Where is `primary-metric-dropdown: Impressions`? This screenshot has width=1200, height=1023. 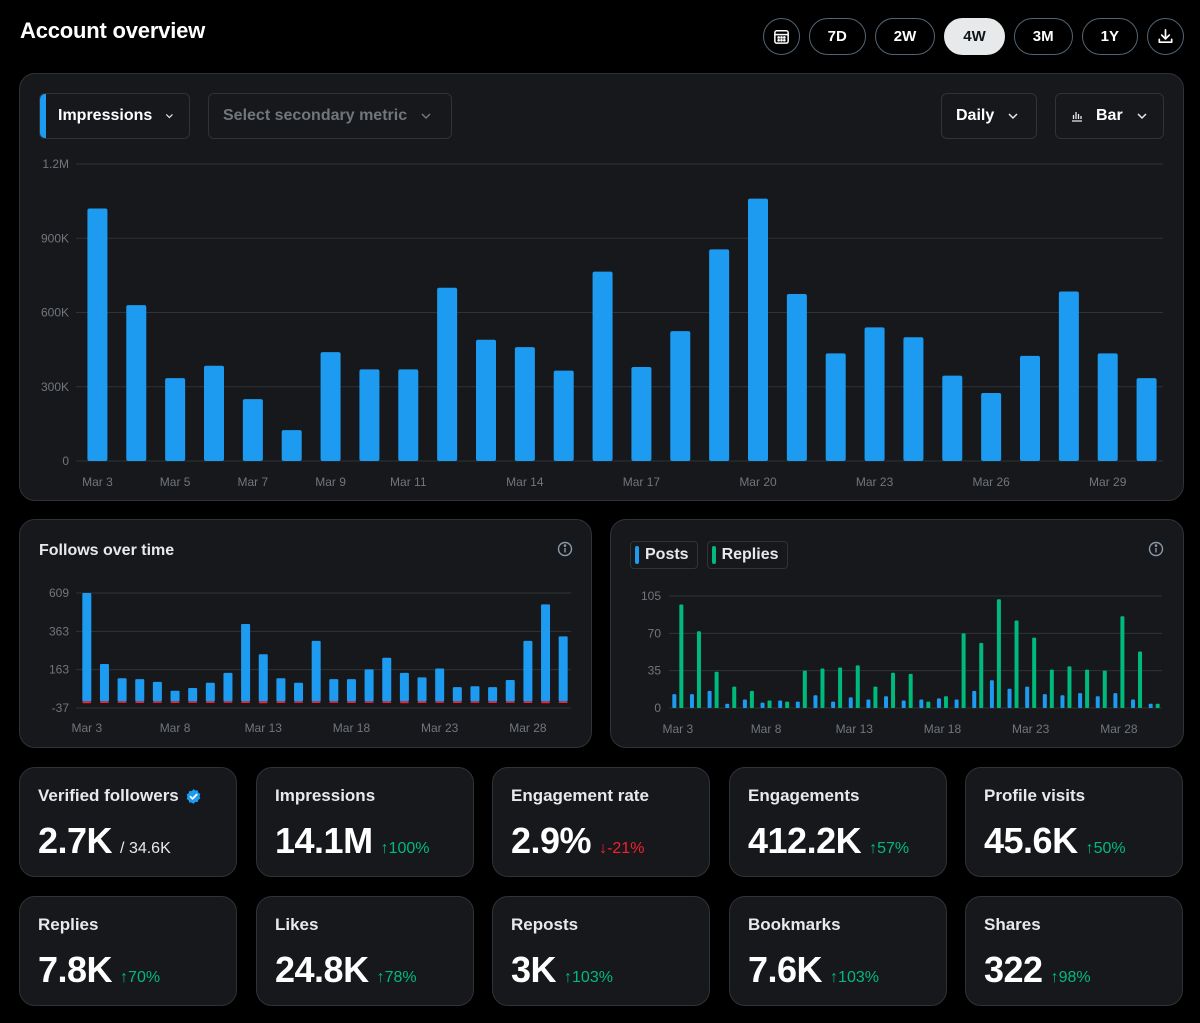 primary-metric-dropdown: Impressions is located at coordinates (114, 116).